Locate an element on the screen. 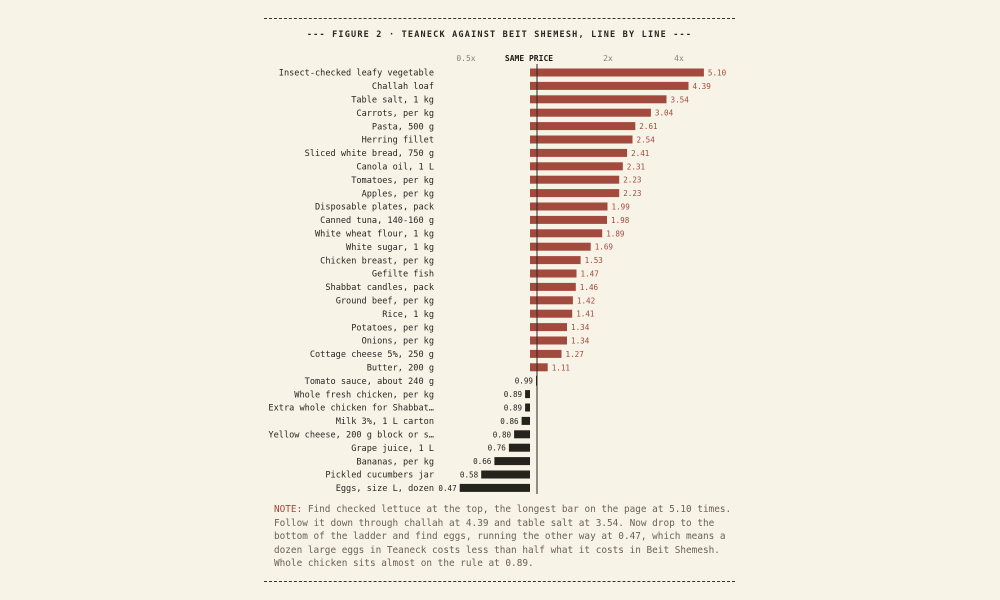  value-label: 2.31 is located at coordinates (636, 166).